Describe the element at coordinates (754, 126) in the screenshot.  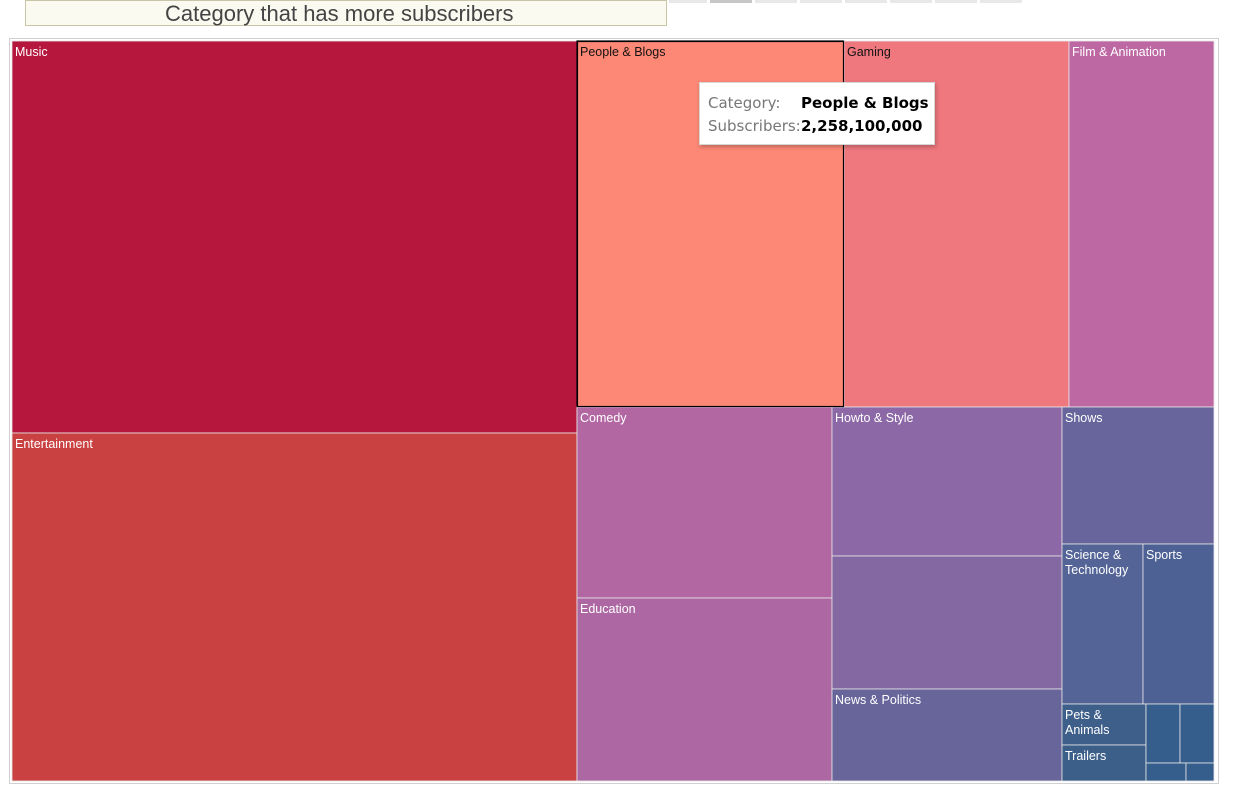
I see `tooltip-subscribers-key: Subscribers:` at that location.